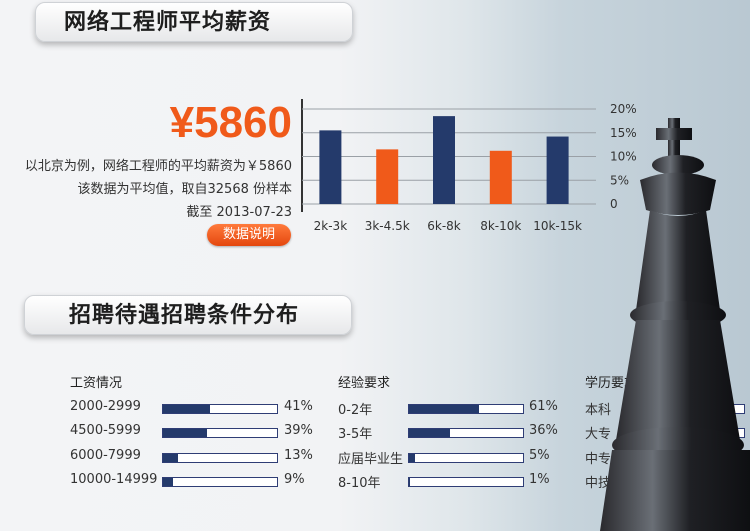 The height and width of the screenshot is (531, 750). What do you see at coordinates (105, 430) in the screenshot?
I see `distribution-row-label: 4500-5999` at bounding box center [105, 430].